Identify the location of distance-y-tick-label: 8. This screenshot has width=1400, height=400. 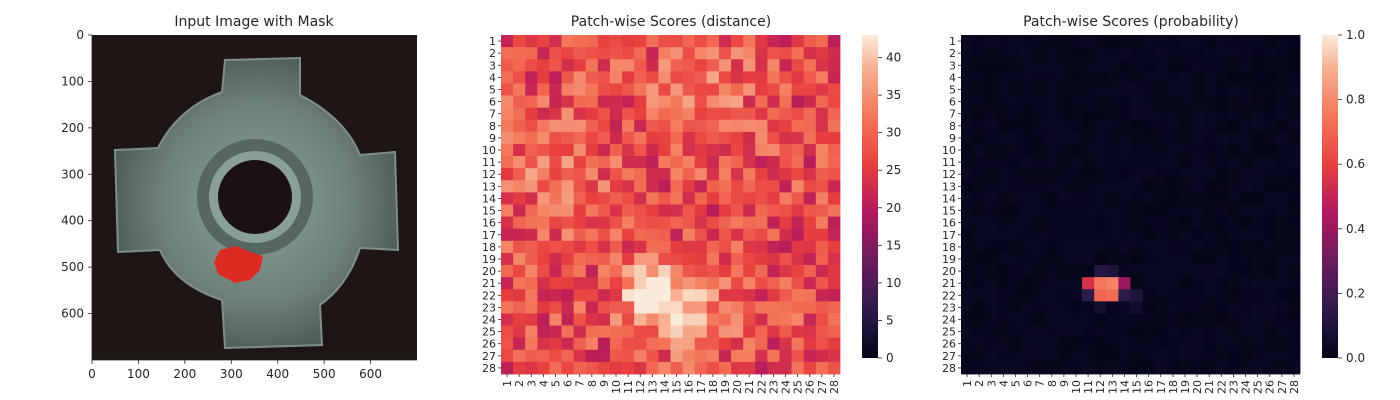
(492, 126).